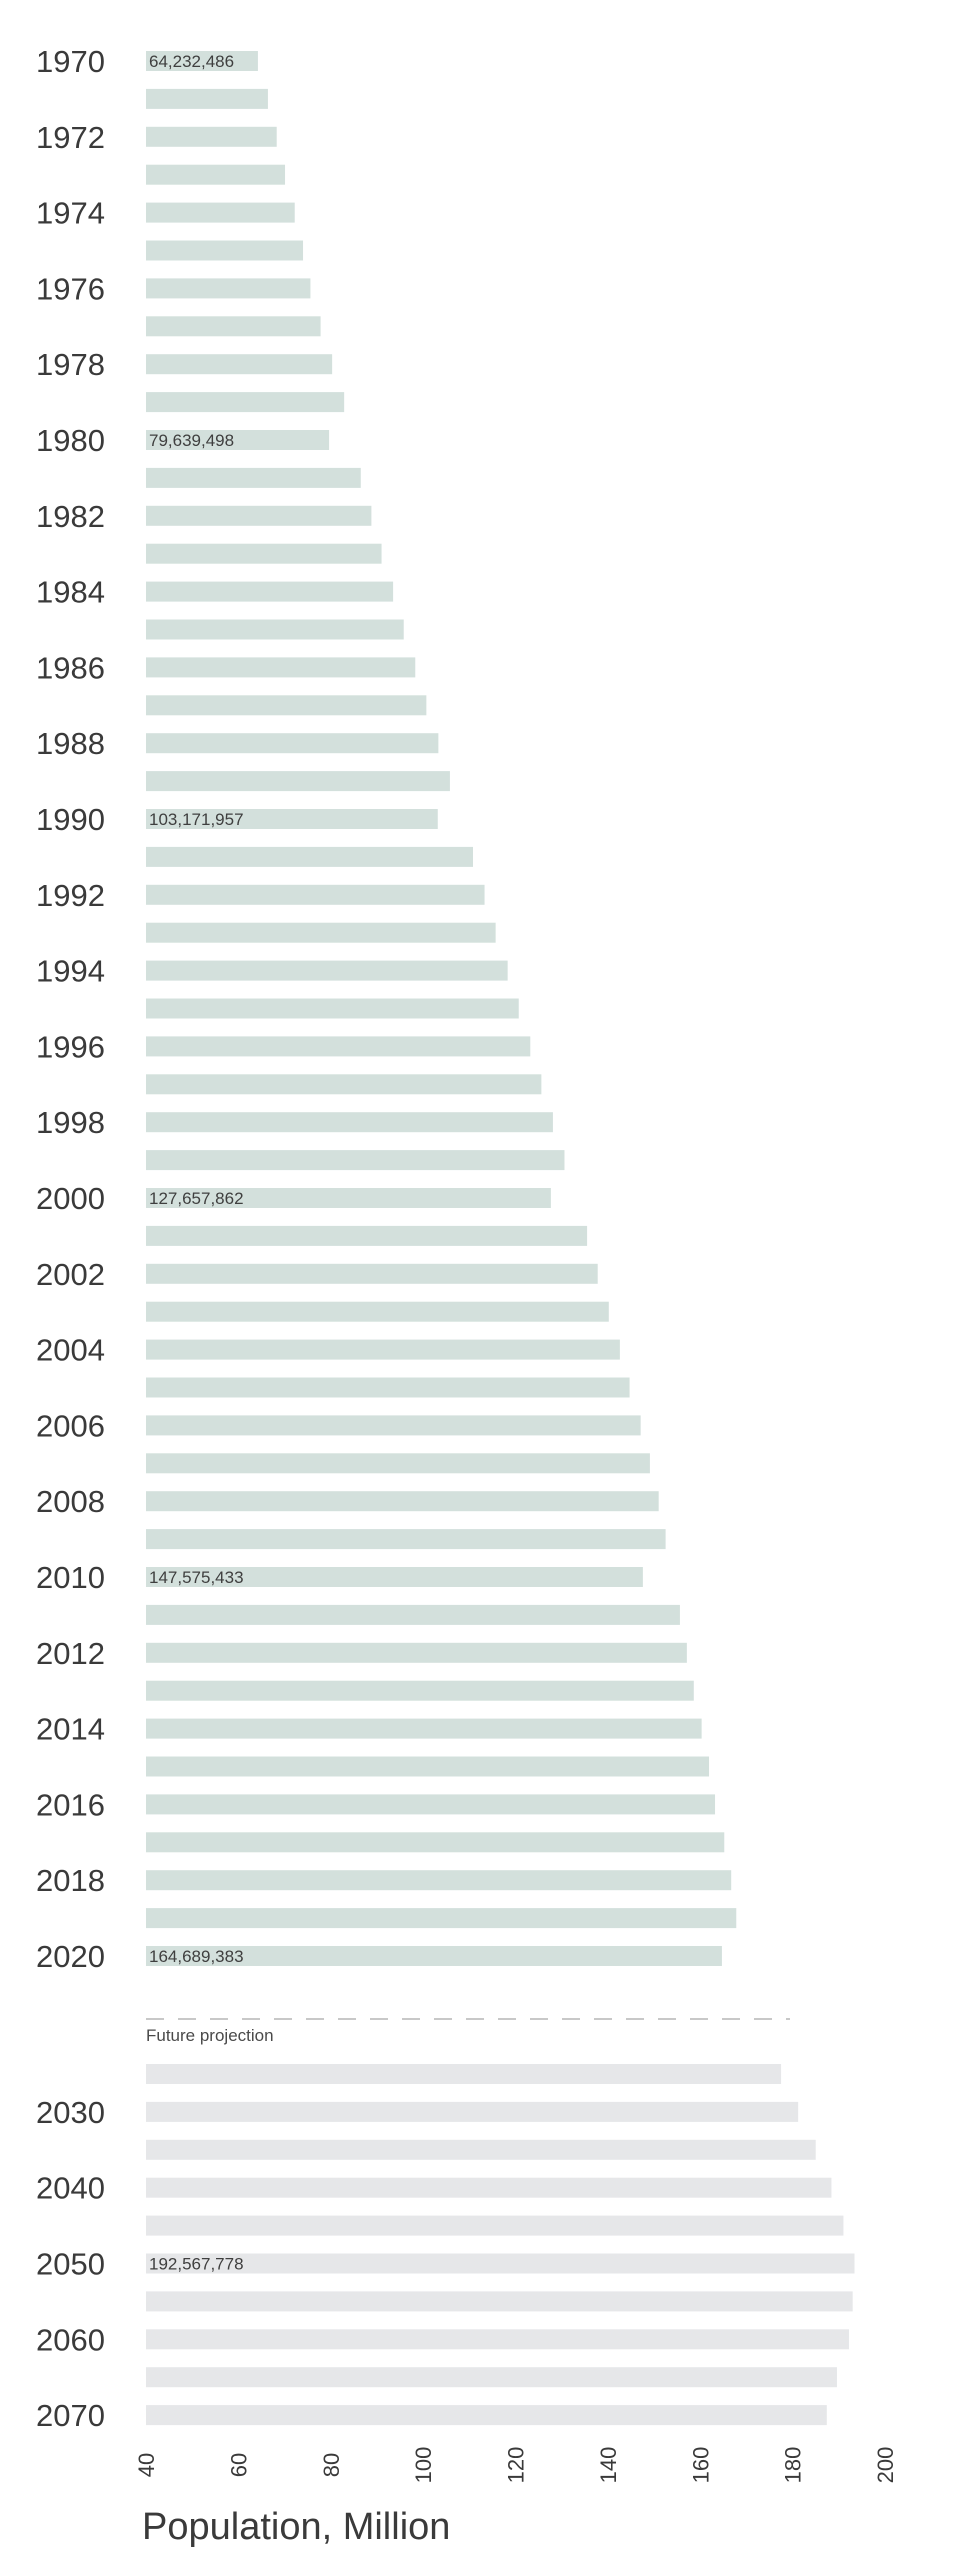 The height and width of the screenshot is (2560, 959). Describe the element at coordinates (298, 781) in the screenshot. I see `bar-1989` at that location.